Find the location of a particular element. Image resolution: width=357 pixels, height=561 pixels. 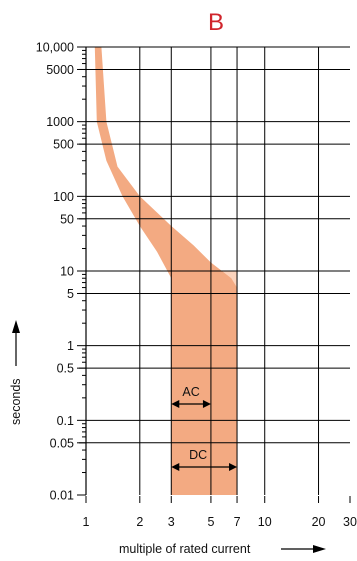

dc-arrow-right-arrowhead is located at coordinates (233, 467).